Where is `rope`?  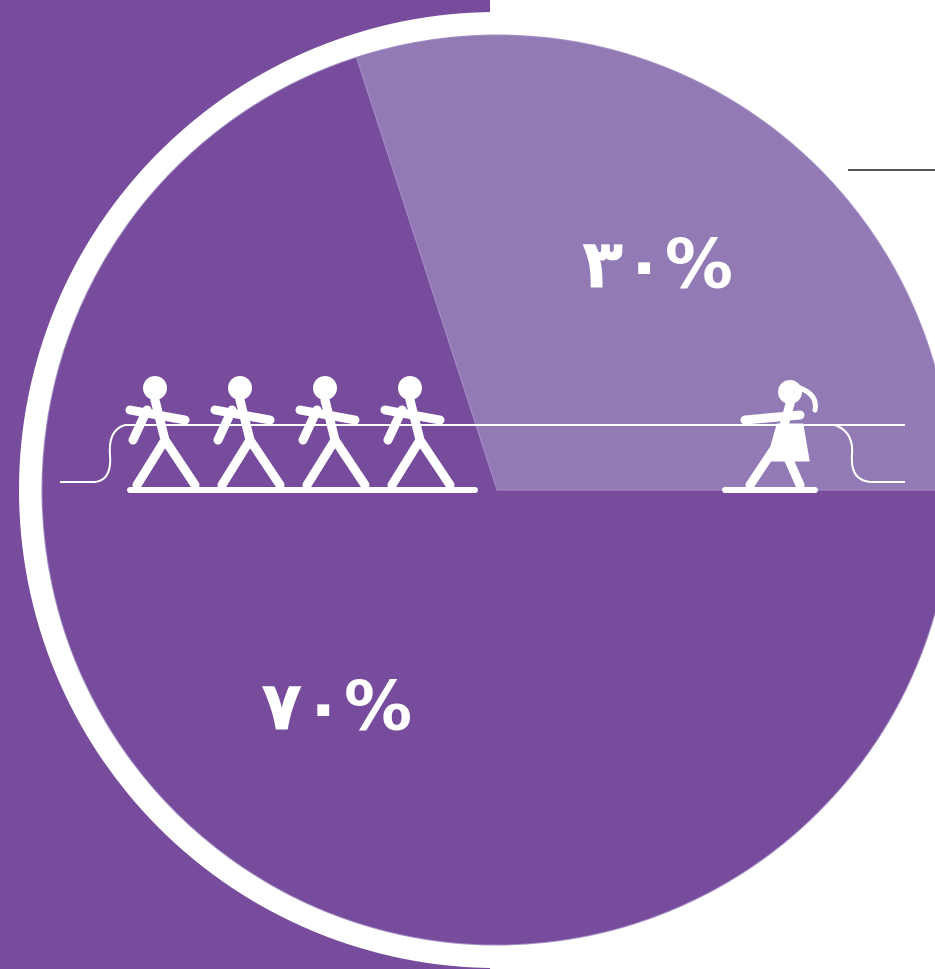
rope is located at coordinates (482, 453).